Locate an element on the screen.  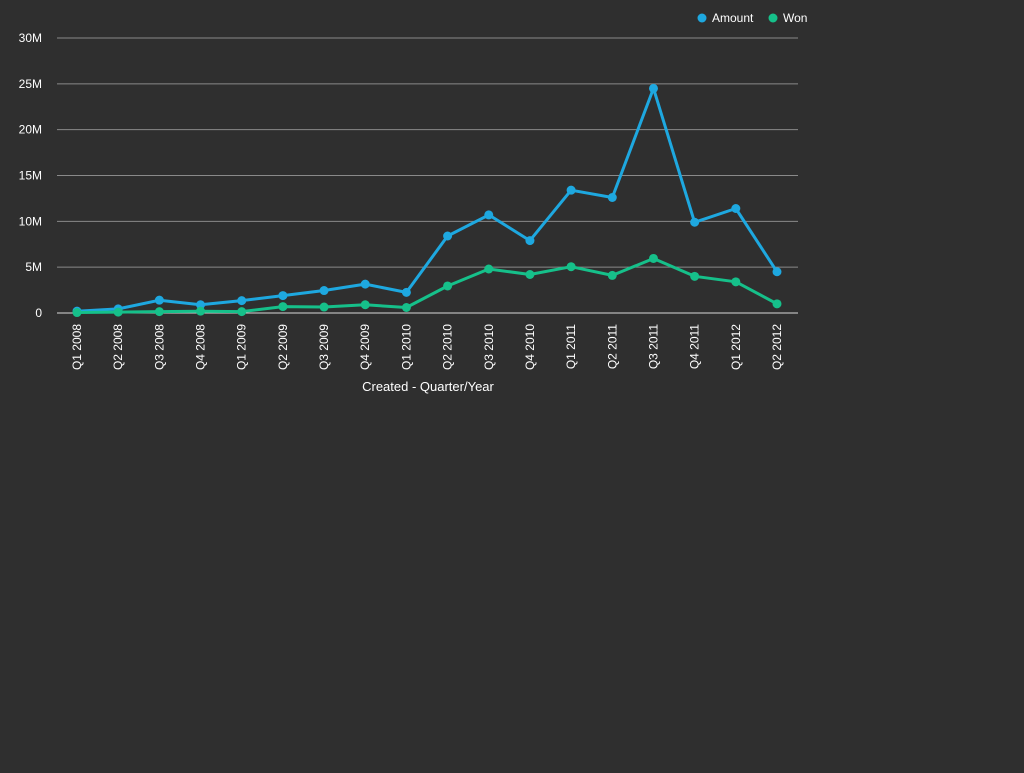
x-tick-label: Q3 2010 is located at coordinates (489, 347).